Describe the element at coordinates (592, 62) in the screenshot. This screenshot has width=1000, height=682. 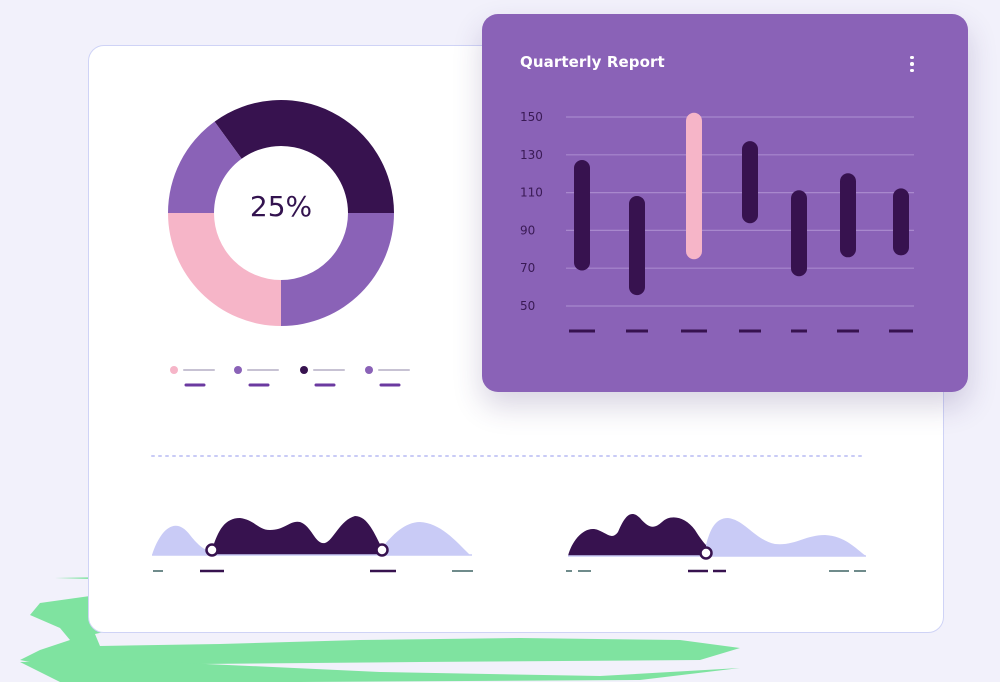
I see `card-title: Quarterly Report` at that location.